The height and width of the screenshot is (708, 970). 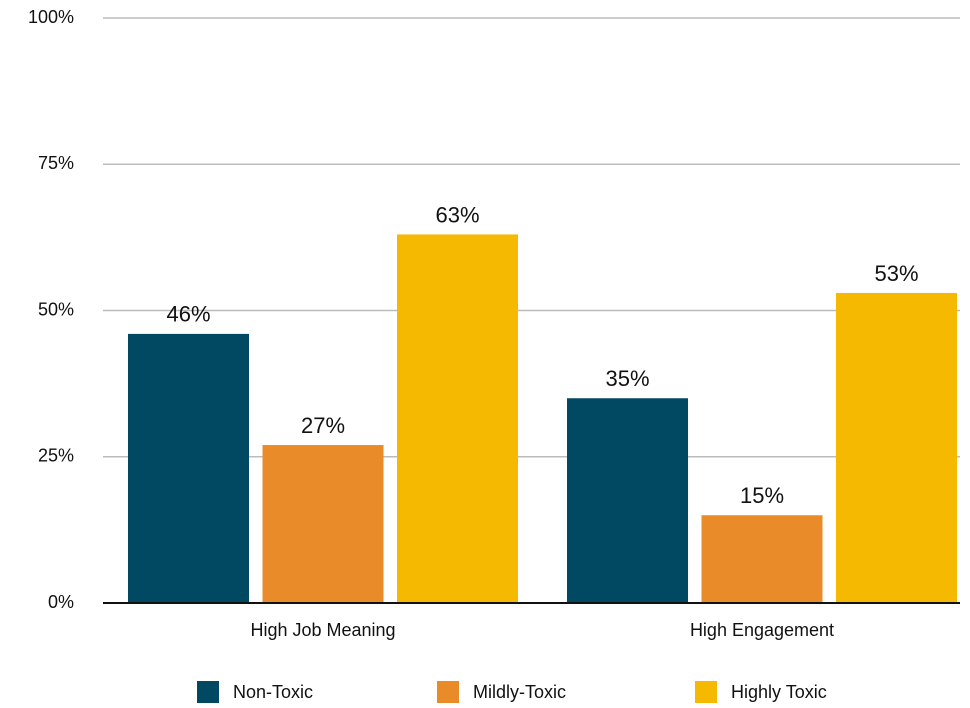 I want to click on data-label: 35%, so click(x=627, y=378).